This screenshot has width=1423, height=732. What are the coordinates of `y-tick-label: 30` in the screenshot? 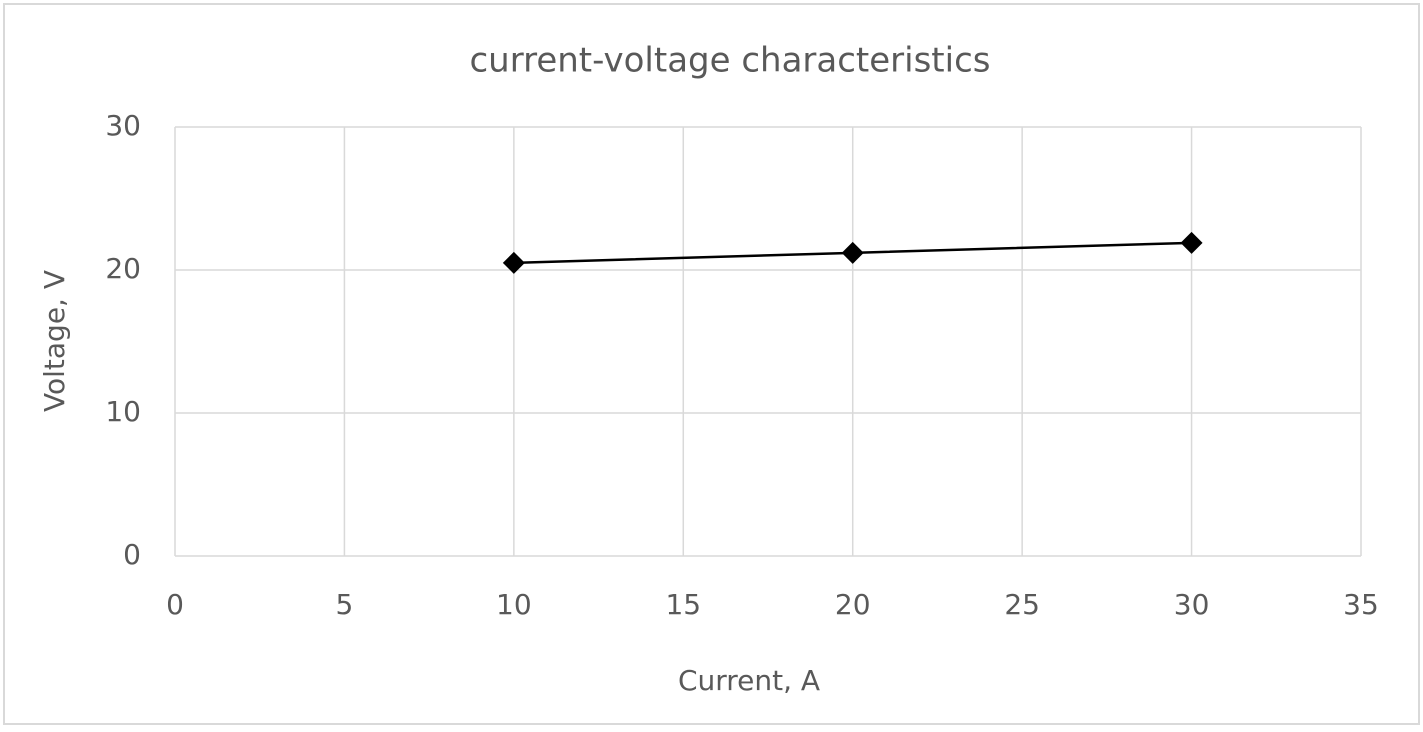 It's located at (123, 125).